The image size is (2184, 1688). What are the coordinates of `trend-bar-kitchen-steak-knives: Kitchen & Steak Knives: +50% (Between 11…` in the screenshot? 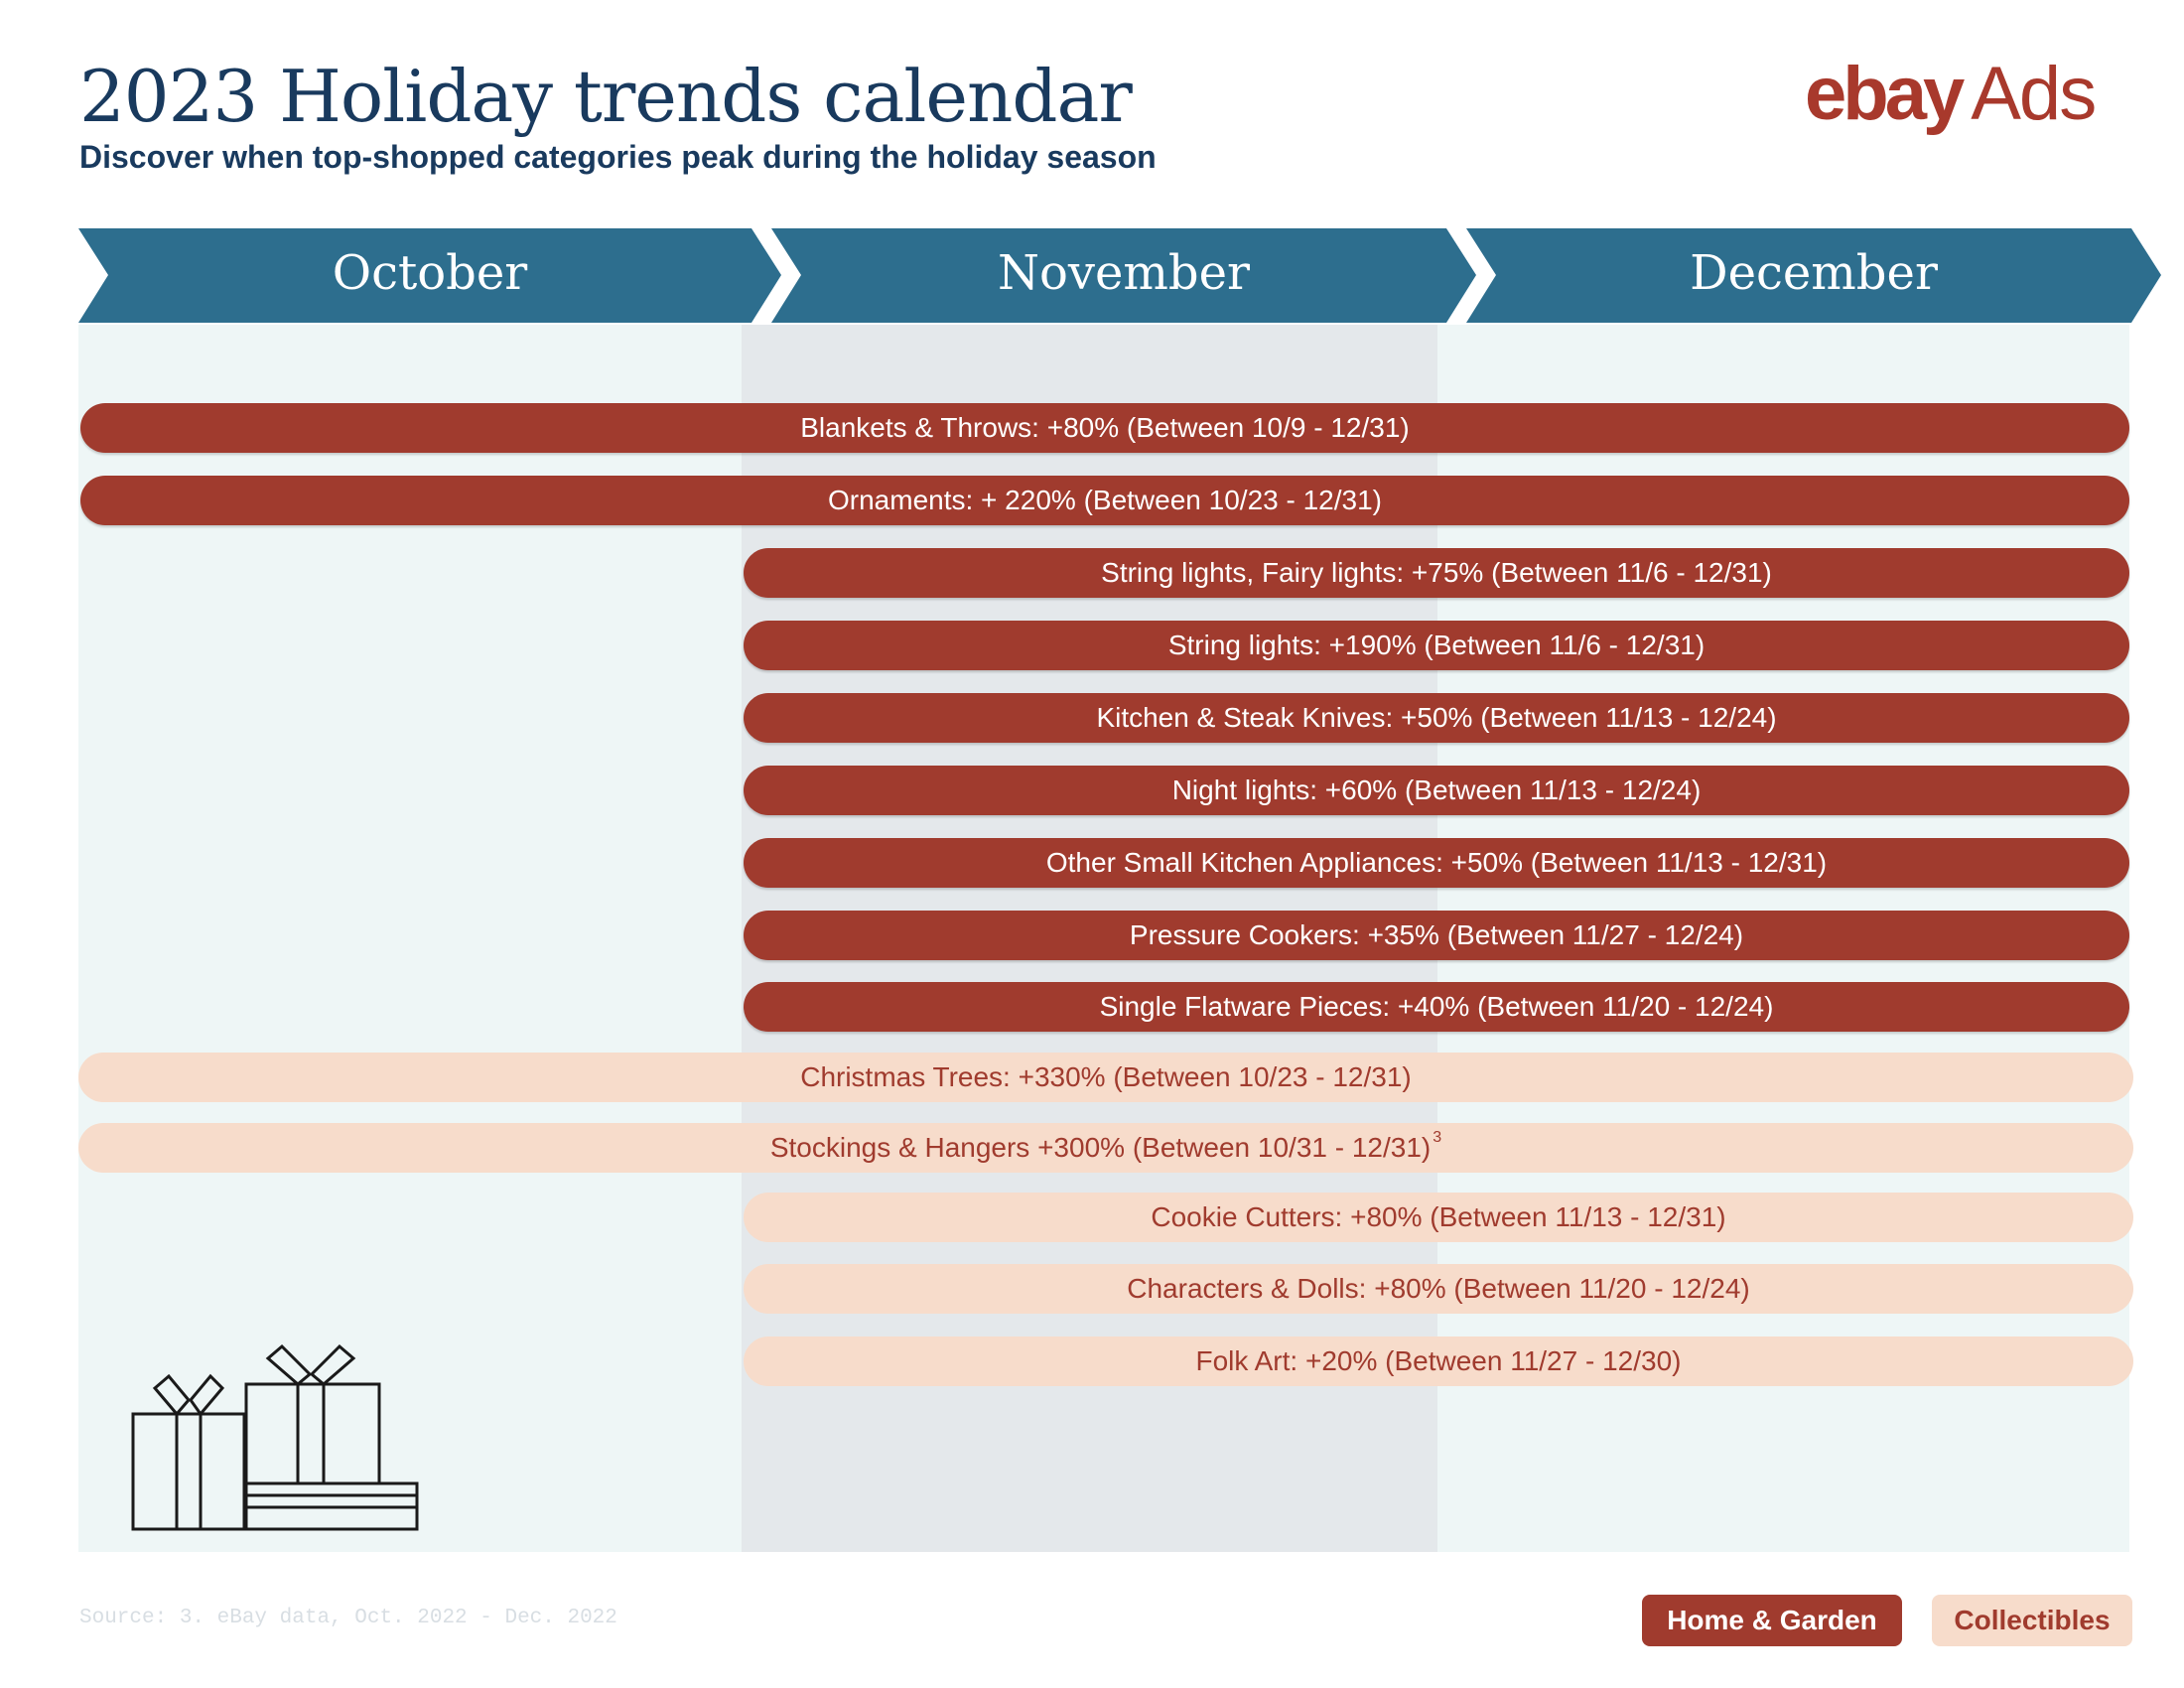 It's located at (1436, 718).